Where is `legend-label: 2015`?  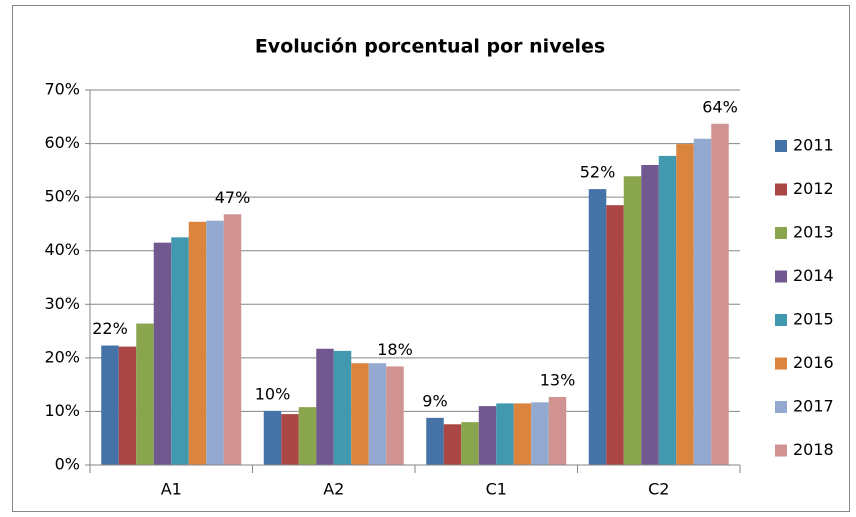
legend-label: 2015 is located at coordinates (813, 319).